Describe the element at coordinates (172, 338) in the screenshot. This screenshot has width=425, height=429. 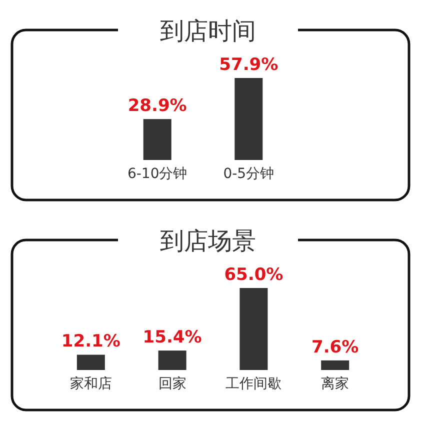
I see `data-label: 15.4%` at that location.